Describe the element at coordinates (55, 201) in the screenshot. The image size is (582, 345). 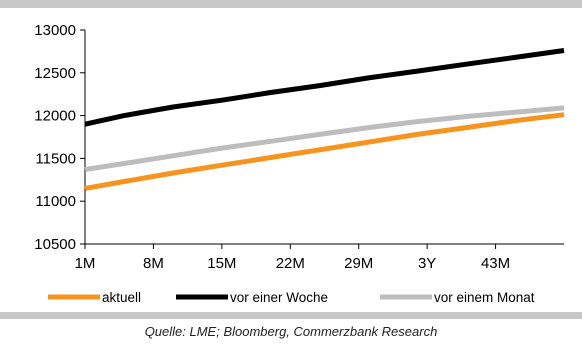
I see `y-tick-label: 11000` at that location.